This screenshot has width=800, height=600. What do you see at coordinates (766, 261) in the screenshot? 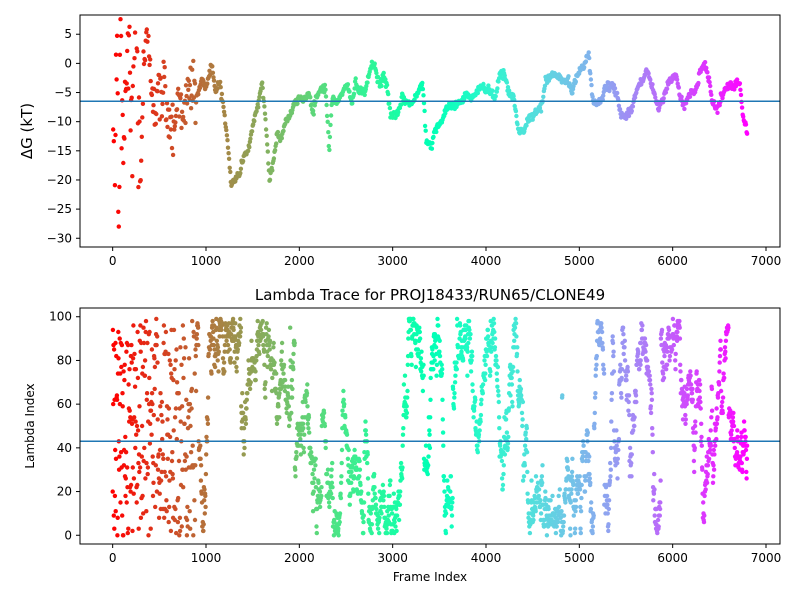
I see `dg-x-tick-label: 7000` at bounding box center [766, 261].